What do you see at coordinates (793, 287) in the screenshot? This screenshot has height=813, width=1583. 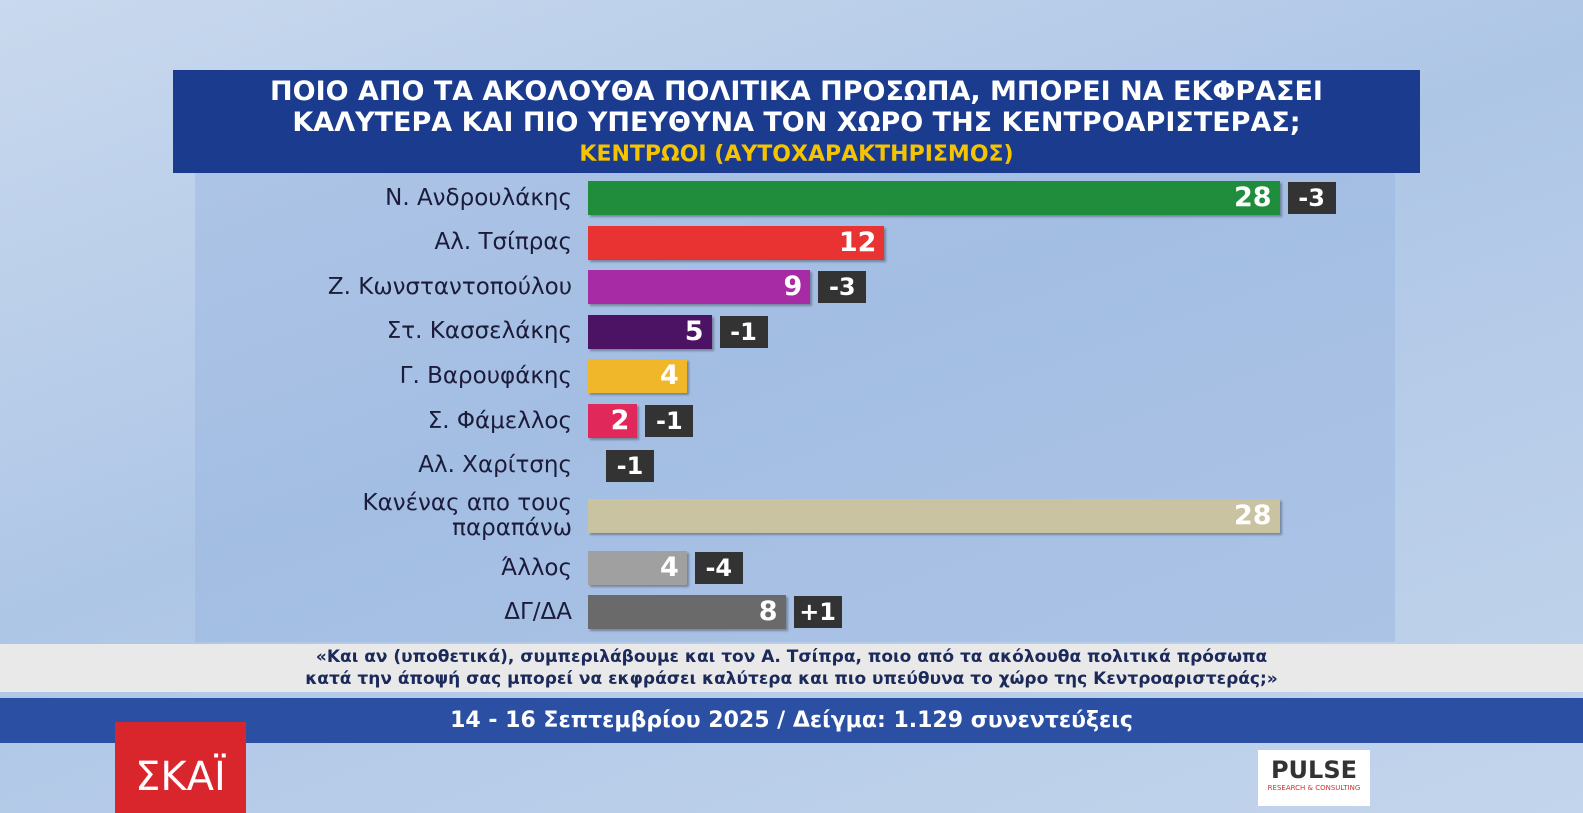 I see `value-label: 9` at bounding box center [793, 287].